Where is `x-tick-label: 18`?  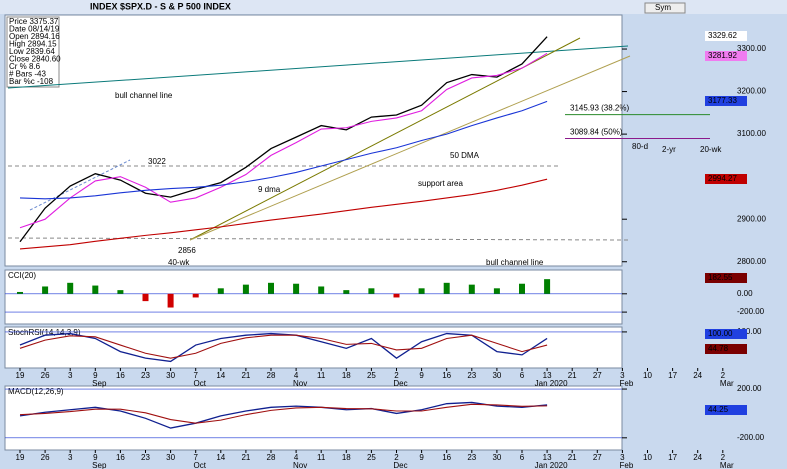
x-tick-label: 18 is located at coordinates (346, 375).